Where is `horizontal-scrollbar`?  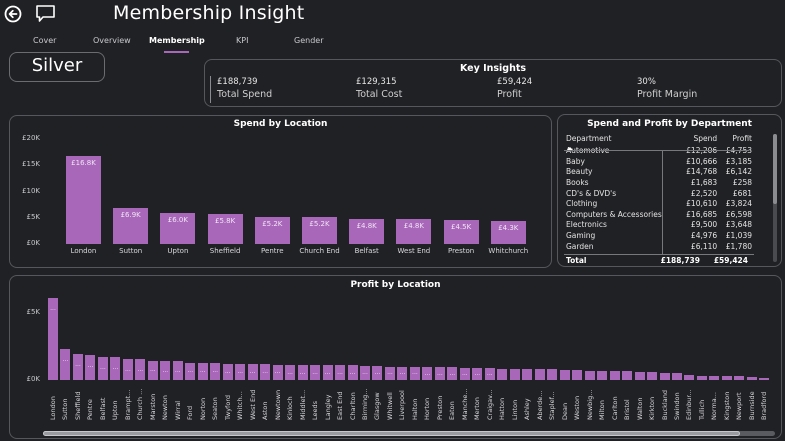 horizontal-scrollbar is located at coordinates (409, 433).